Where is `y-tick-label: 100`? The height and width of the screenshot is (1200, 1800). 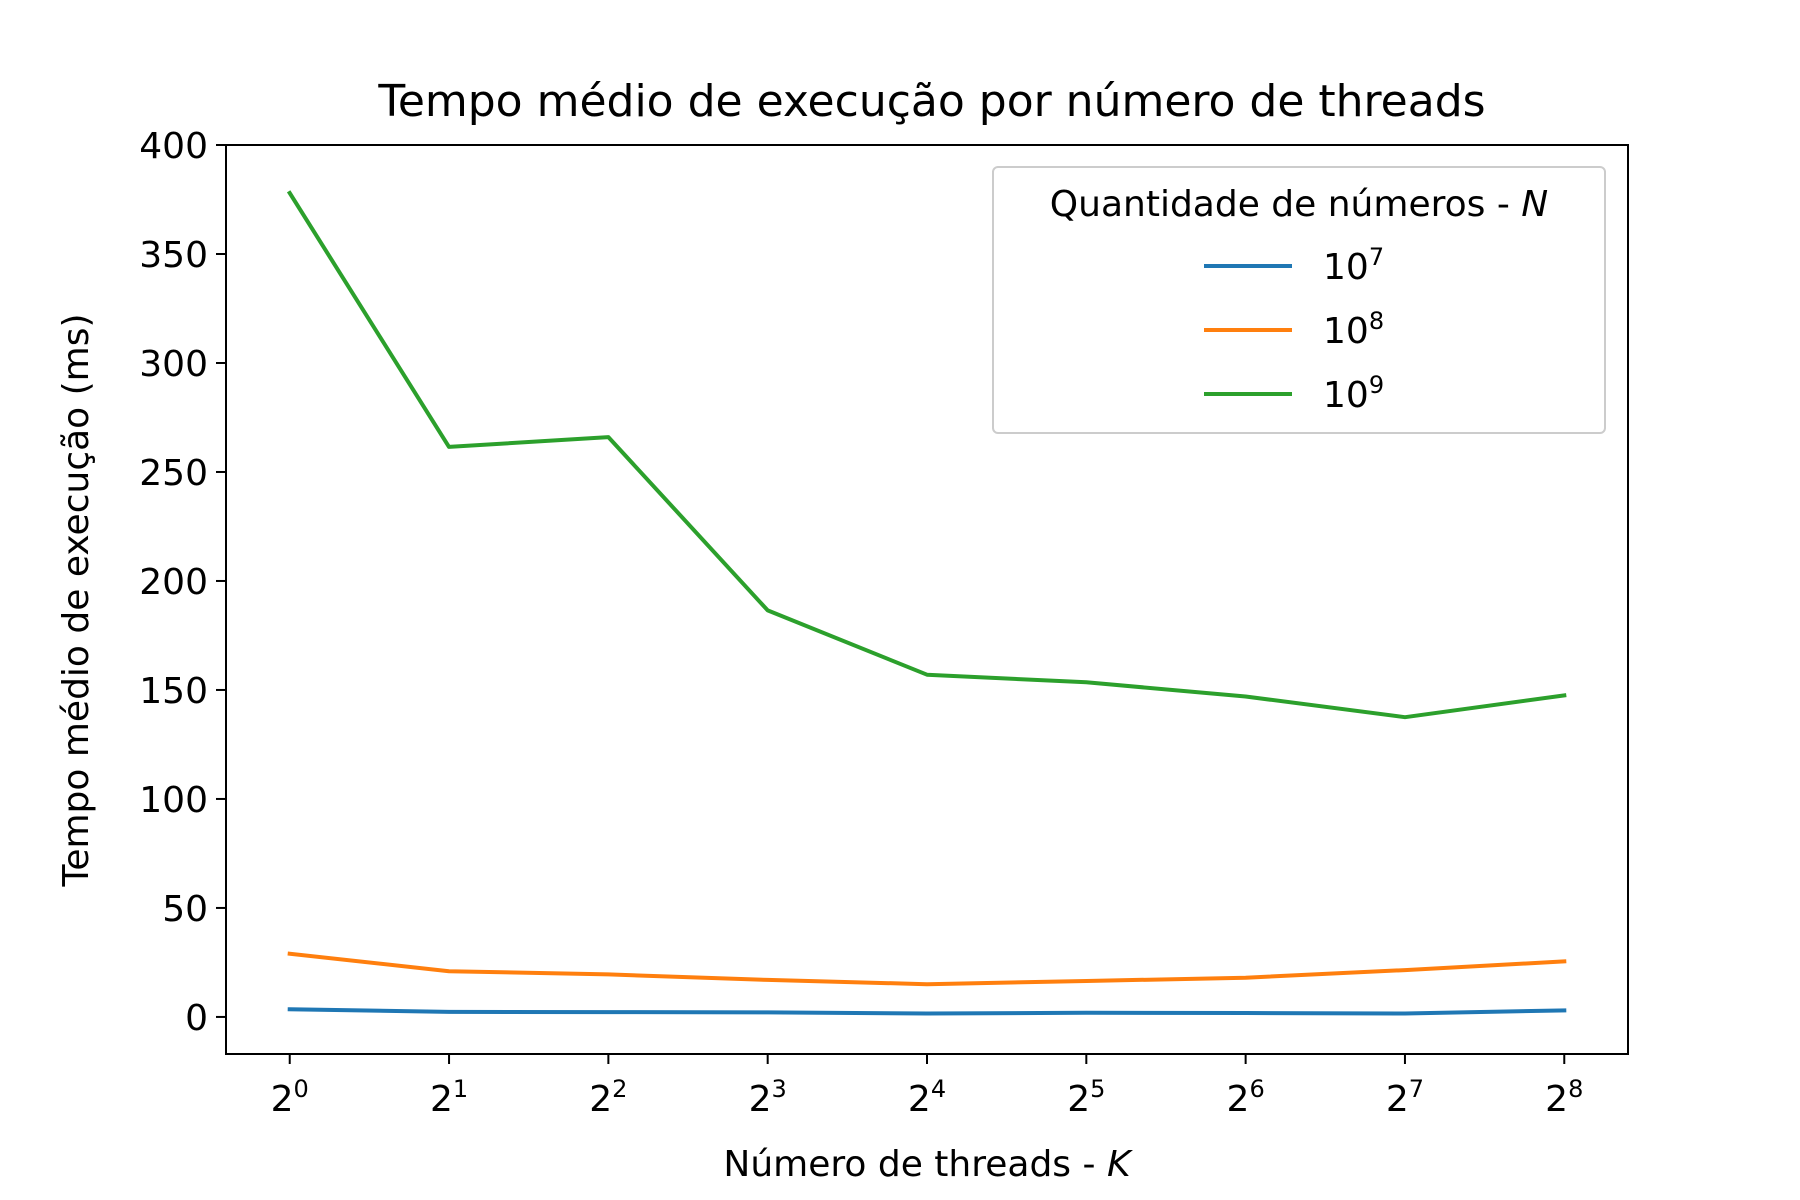 y-tick-label: 100 is located at coordinates (173, 800).